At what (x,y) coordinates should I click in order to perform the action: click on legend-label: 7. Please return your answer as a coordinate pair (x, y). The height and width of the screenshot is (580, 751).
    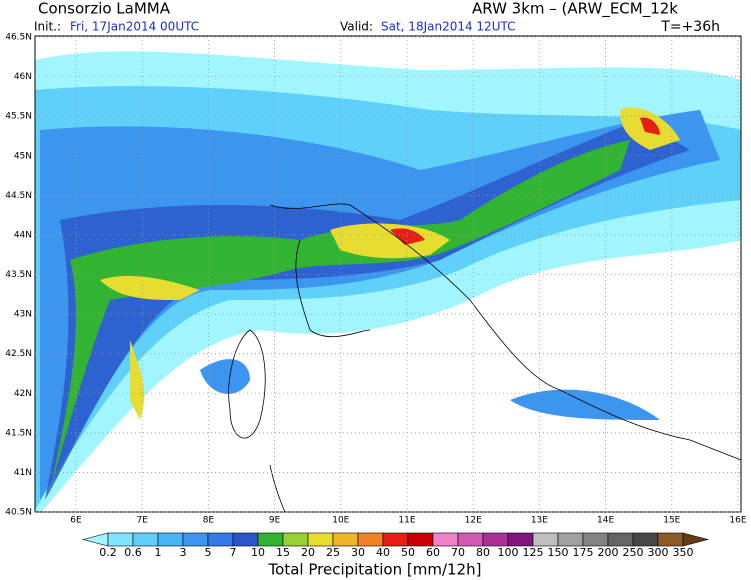
    Looking at the image, I should click on (233, 552).